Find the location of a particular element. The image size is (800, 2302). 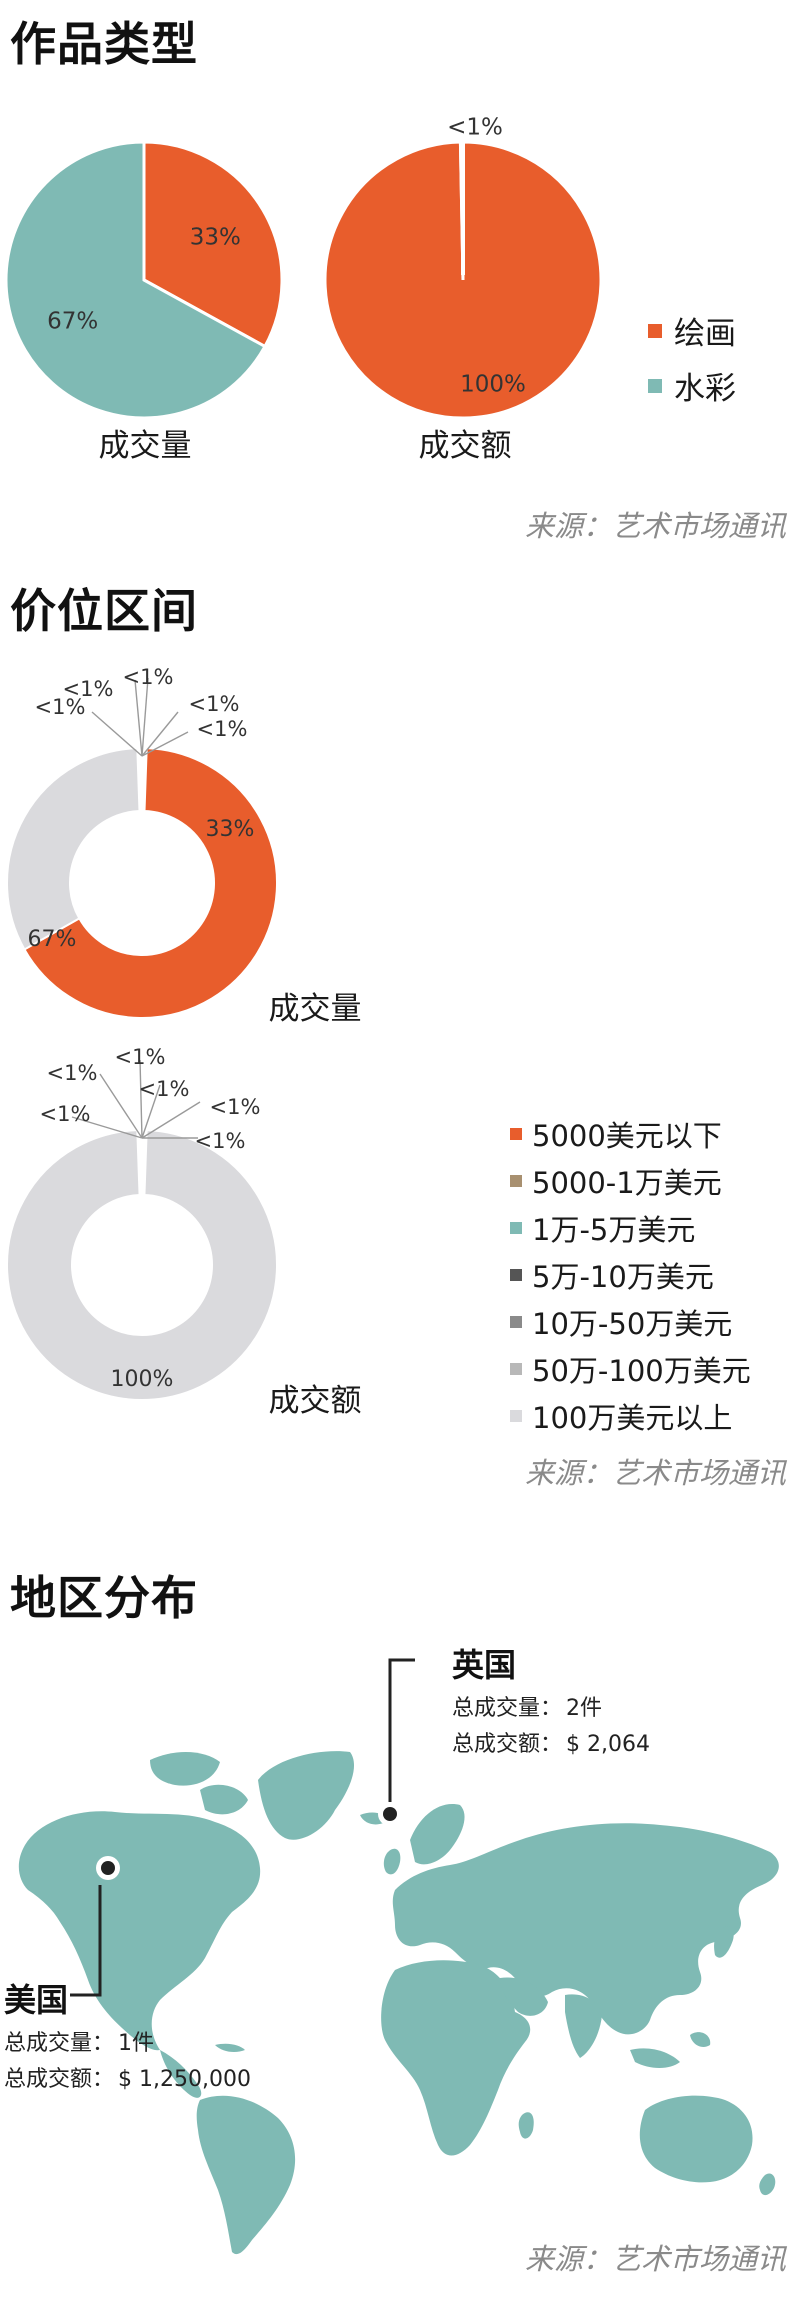

legend-item: 5000-1万美元 is located at coordinates (630, 1180).